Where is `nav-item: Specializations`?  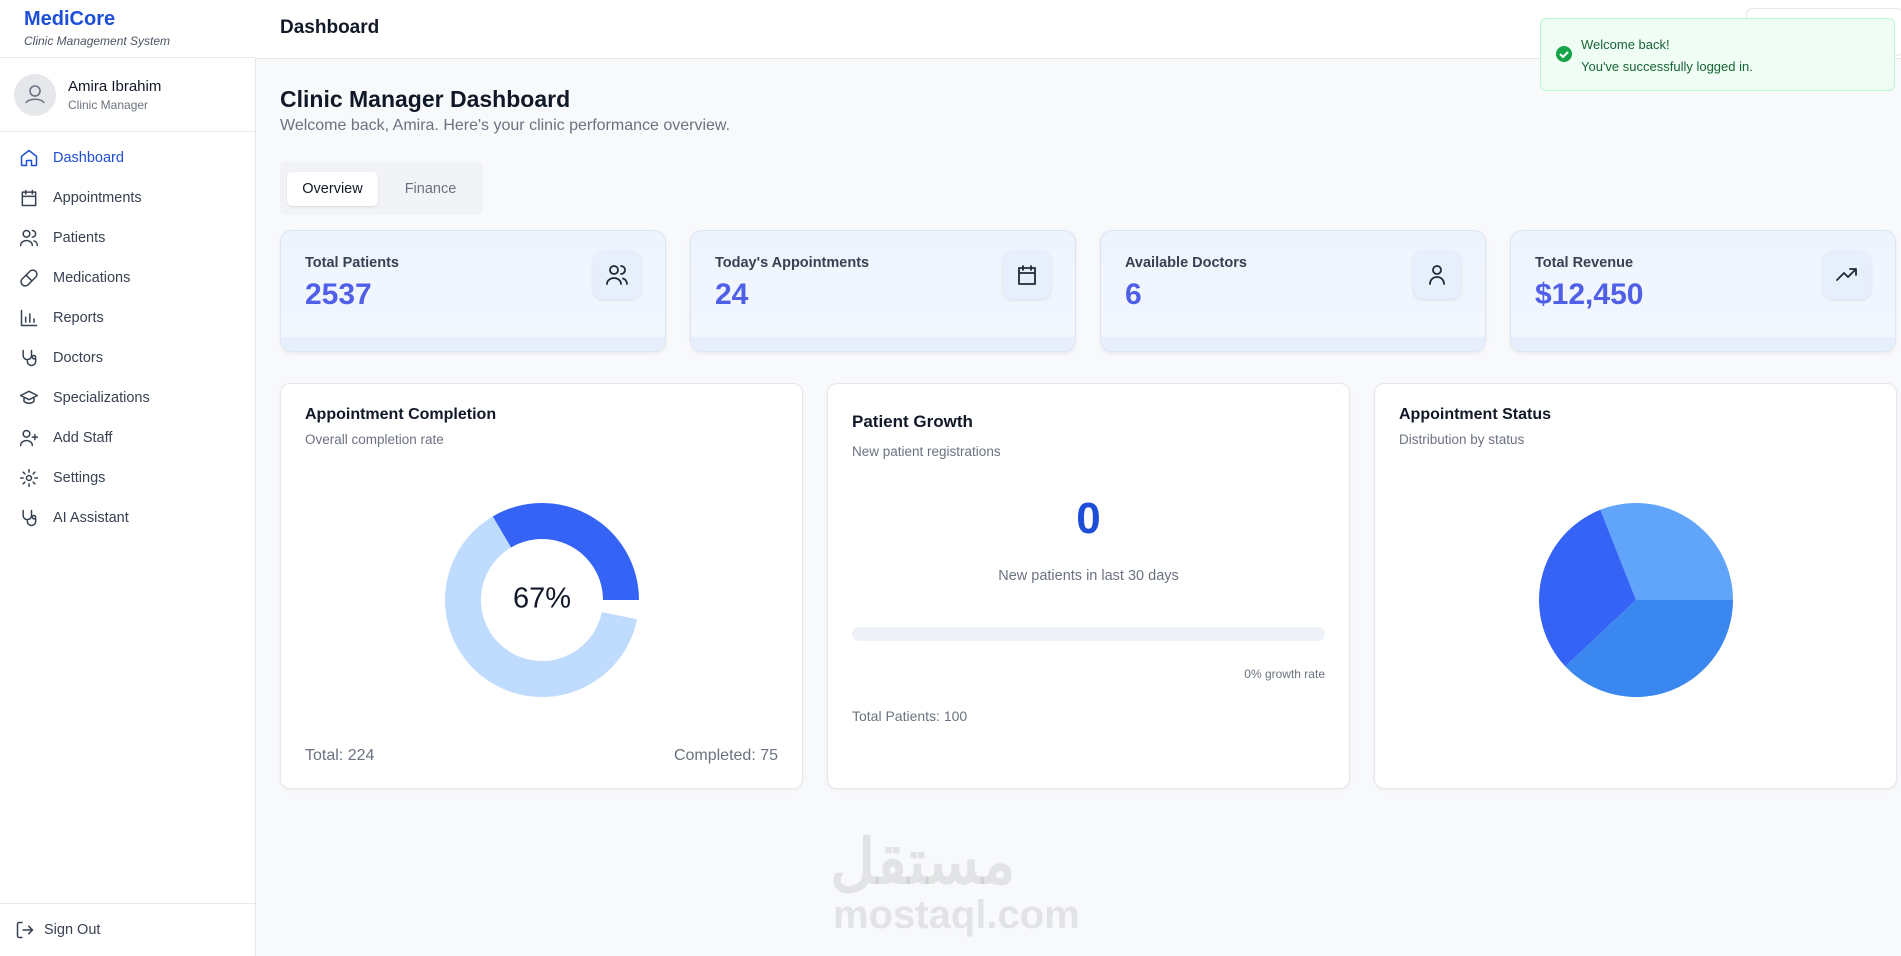 nav-item: Specializations is located at coordinates (127, 398).